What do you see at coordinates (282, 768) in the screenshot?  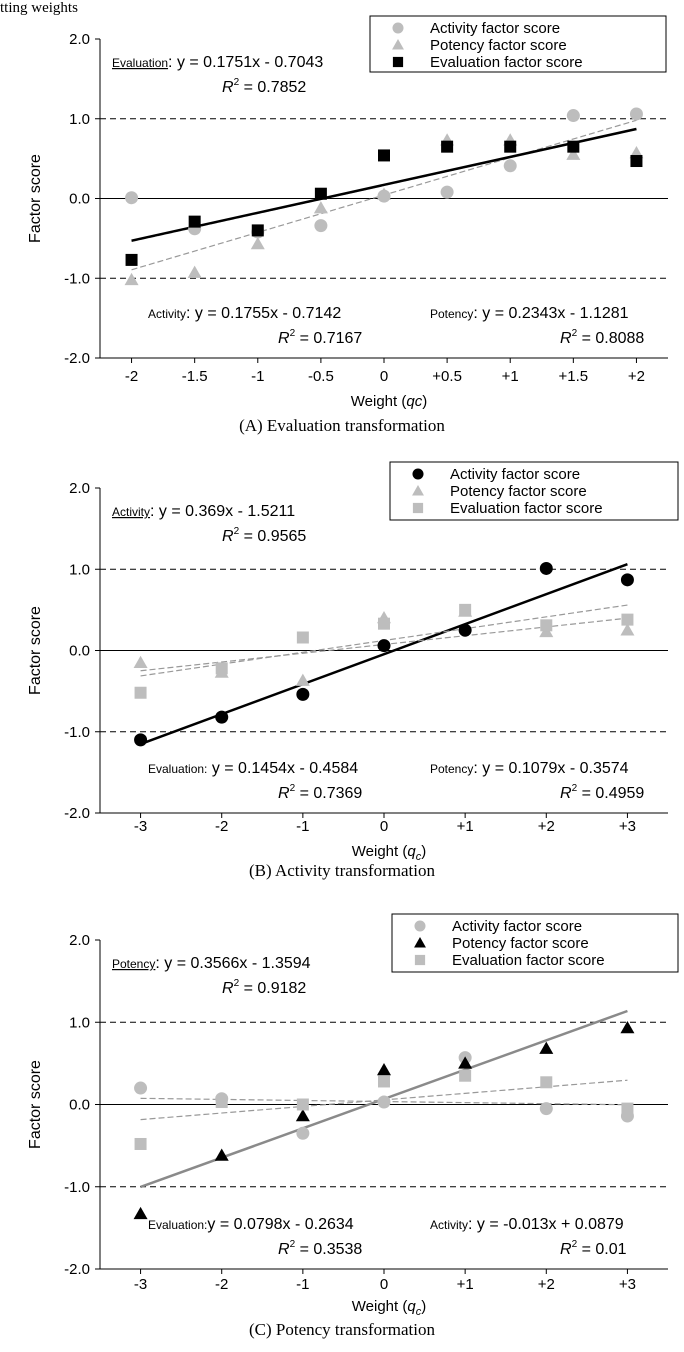 I see `chart-b-annotation-formula-1: y = 0.1454x - 0.4584` at bounding box center [282, 768].